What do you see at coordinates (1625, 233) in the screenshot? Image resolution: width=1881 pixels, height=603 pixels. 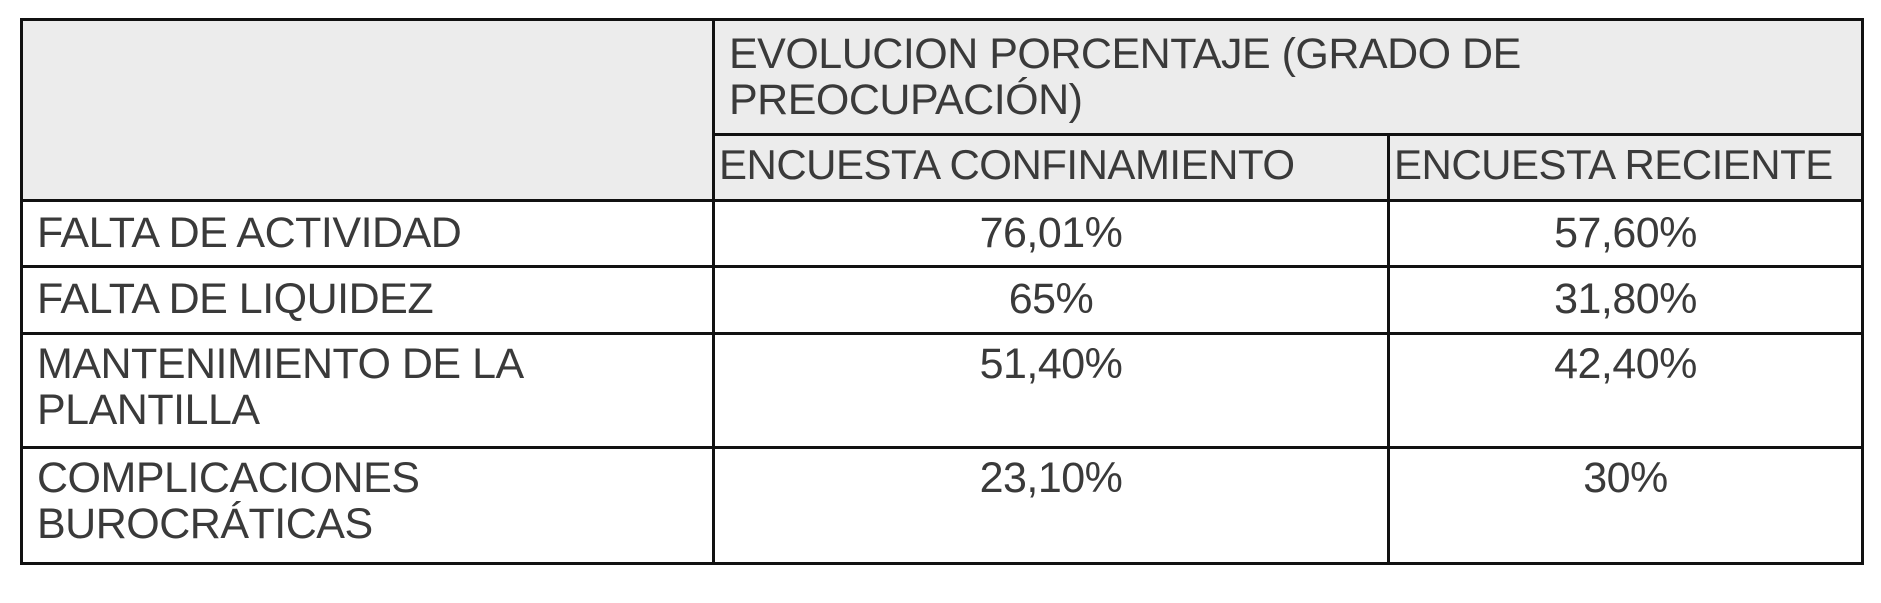 I see `value-reciente: 57,60%` at bounding box center [1625, 233].